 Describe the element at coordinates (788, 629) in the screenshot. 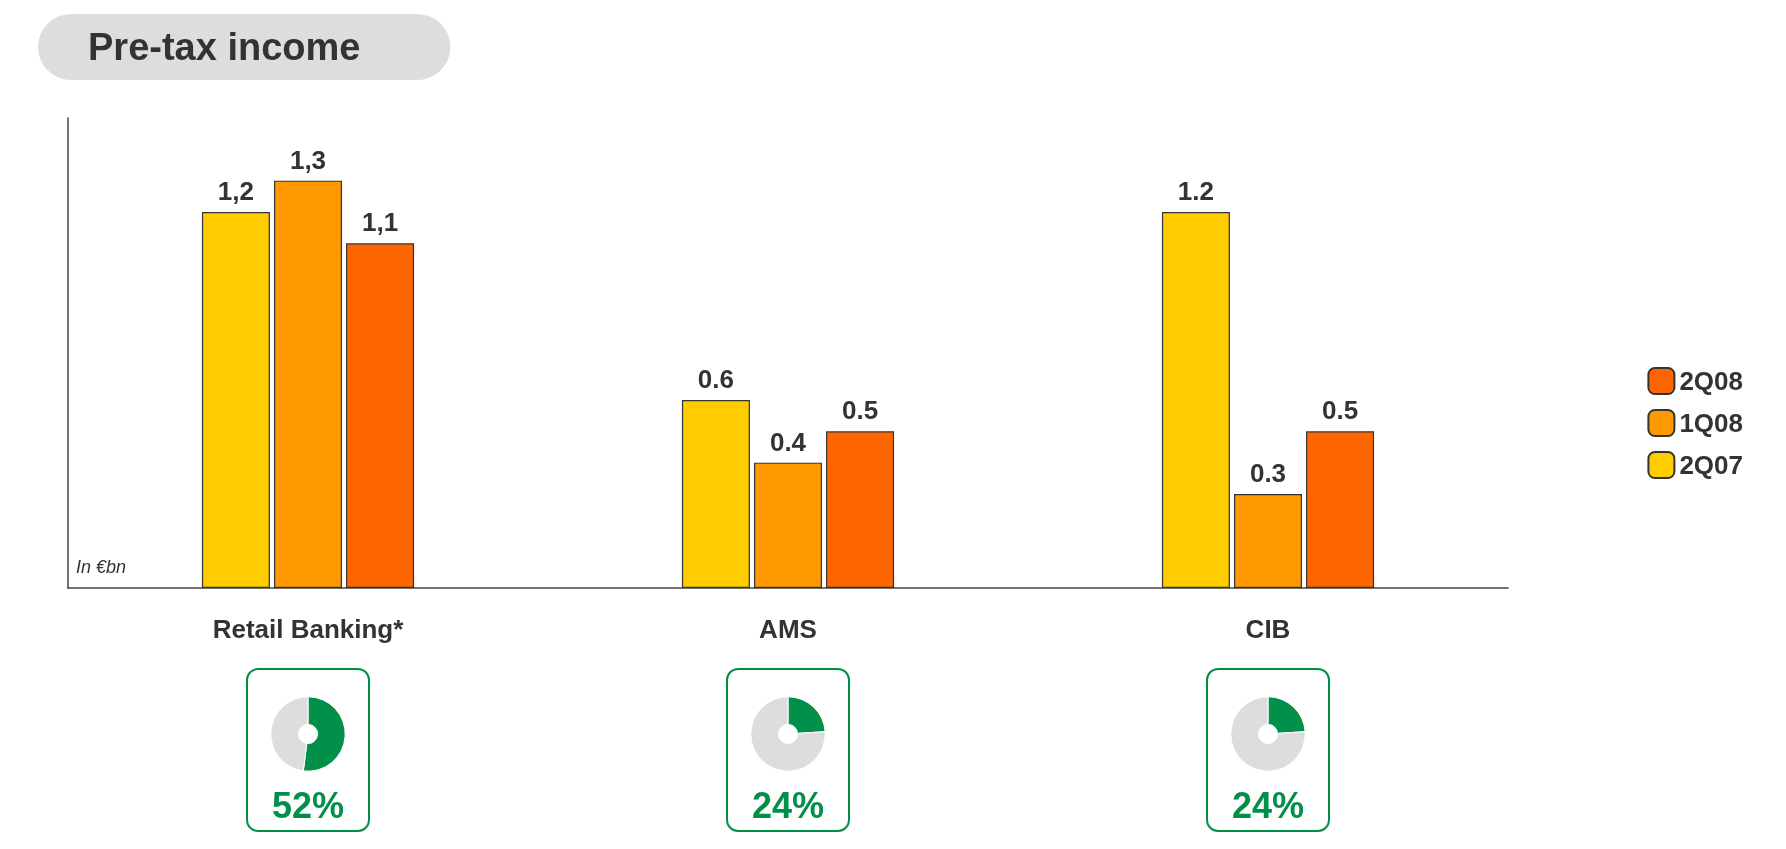

I see `x-tick-label: AMS` at that location.